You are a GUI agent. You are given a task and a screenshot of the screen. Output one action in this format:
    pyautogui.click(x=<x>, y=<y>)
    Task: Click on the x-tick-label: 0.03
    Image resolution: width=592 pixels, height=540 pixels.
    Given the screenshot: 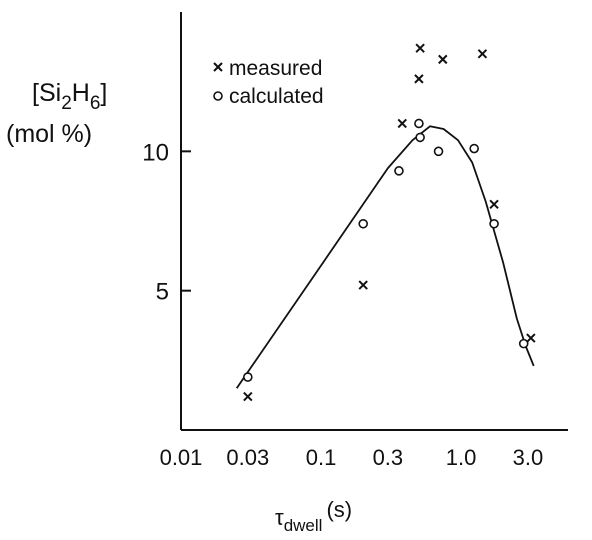 What is the action you would take?
    pyautogui.click(x=247, y=457)
    